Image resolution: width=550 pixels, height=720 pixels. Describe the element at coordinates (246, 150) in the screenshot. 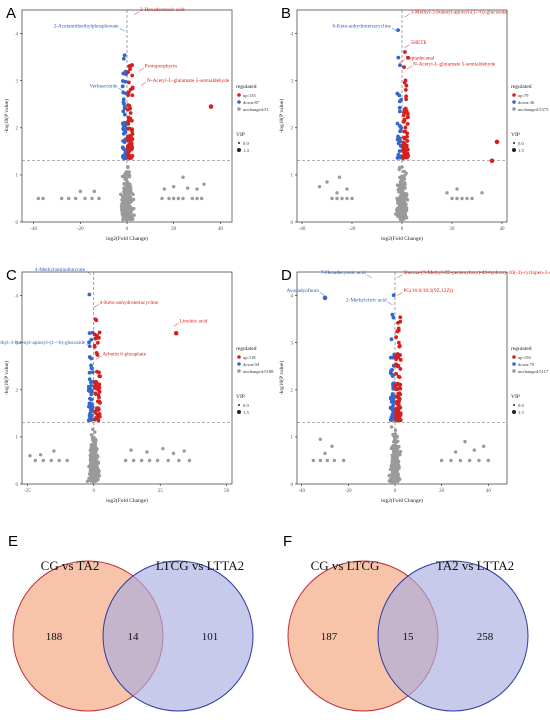

I see `vip-size-label: 1.4` at that location.